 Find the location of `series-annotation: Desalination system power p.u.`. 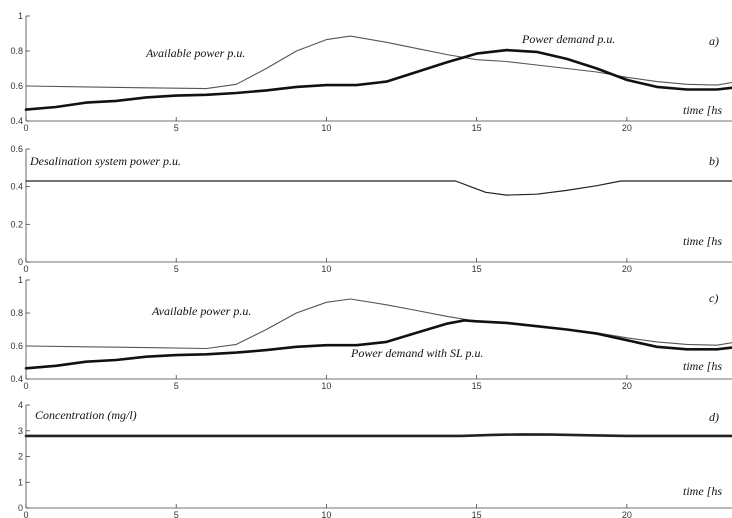

series-annotation: Desalination system power p.u. is located at coordinates (105, 161).